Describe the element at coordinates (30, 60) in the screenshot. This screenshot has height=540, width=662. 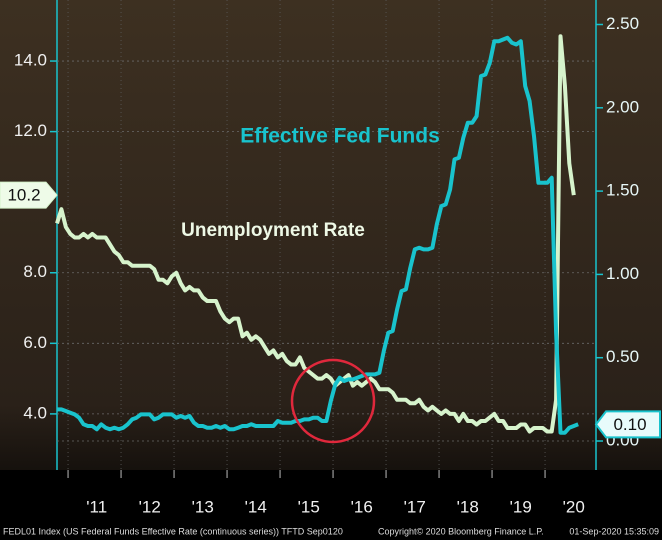
I see `y-tick-label: 14.0` at that location.